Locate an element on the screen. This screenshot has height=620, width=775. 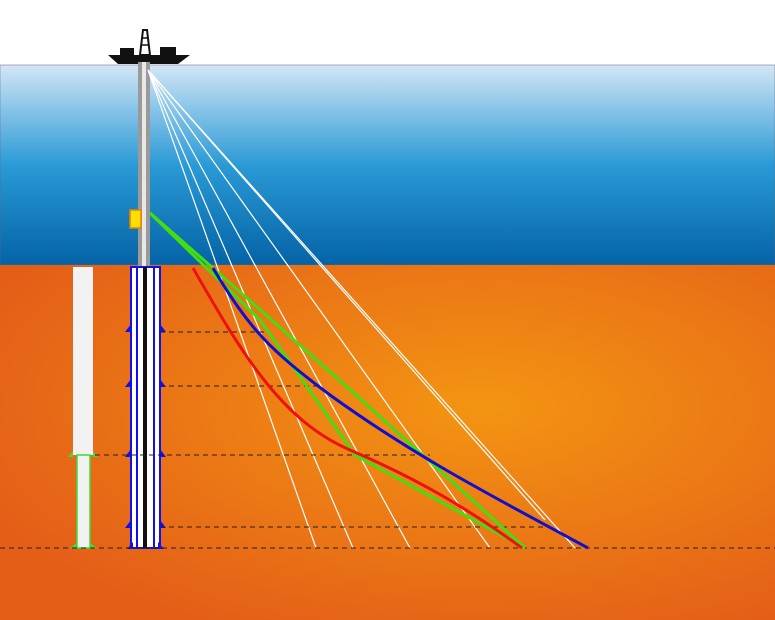
sensor is located at coordinates (135, 219).